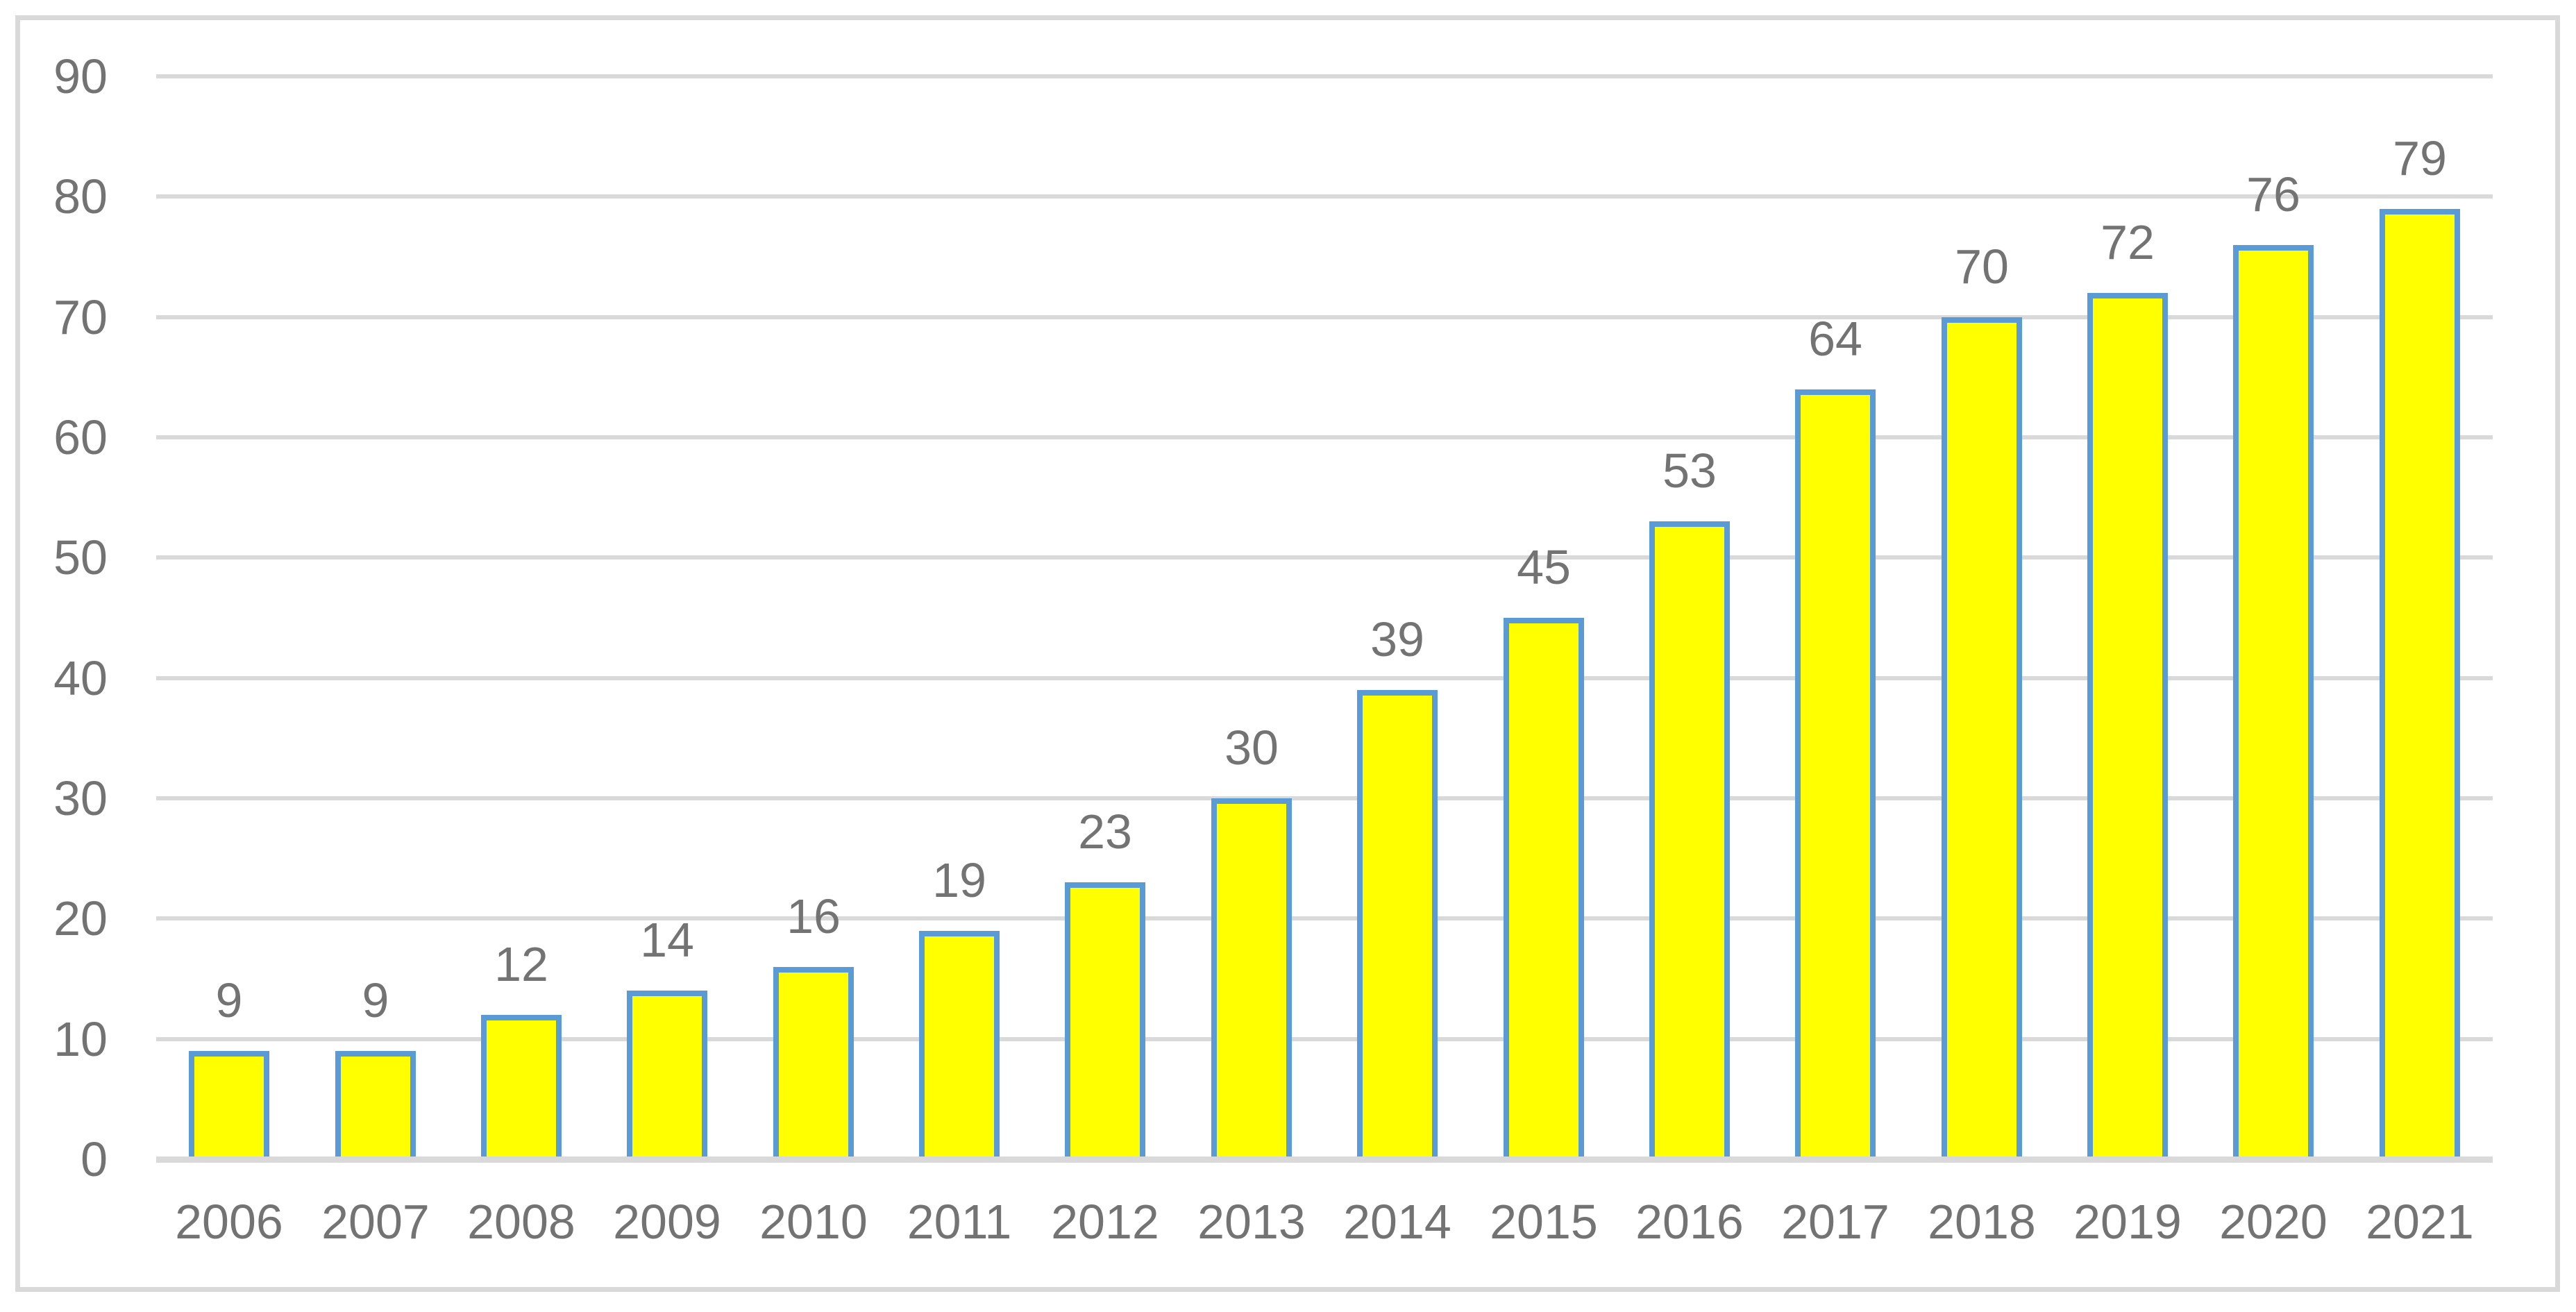  I want to click on data-label-2018: 70, so click(1982, 266).